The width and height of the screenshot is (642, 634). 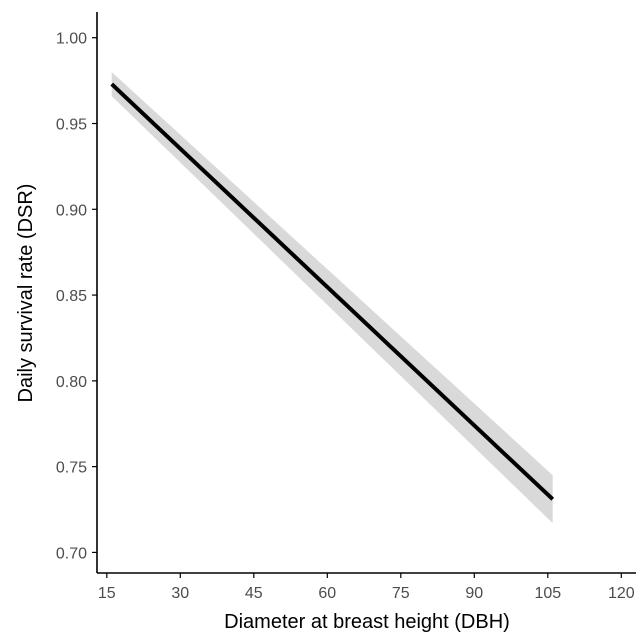 What do you see at coordinates (367, 622) in the screenshot?
I see `x-axis-title: Diameter at breast height (DBH)` at bounding box center [367, 622].